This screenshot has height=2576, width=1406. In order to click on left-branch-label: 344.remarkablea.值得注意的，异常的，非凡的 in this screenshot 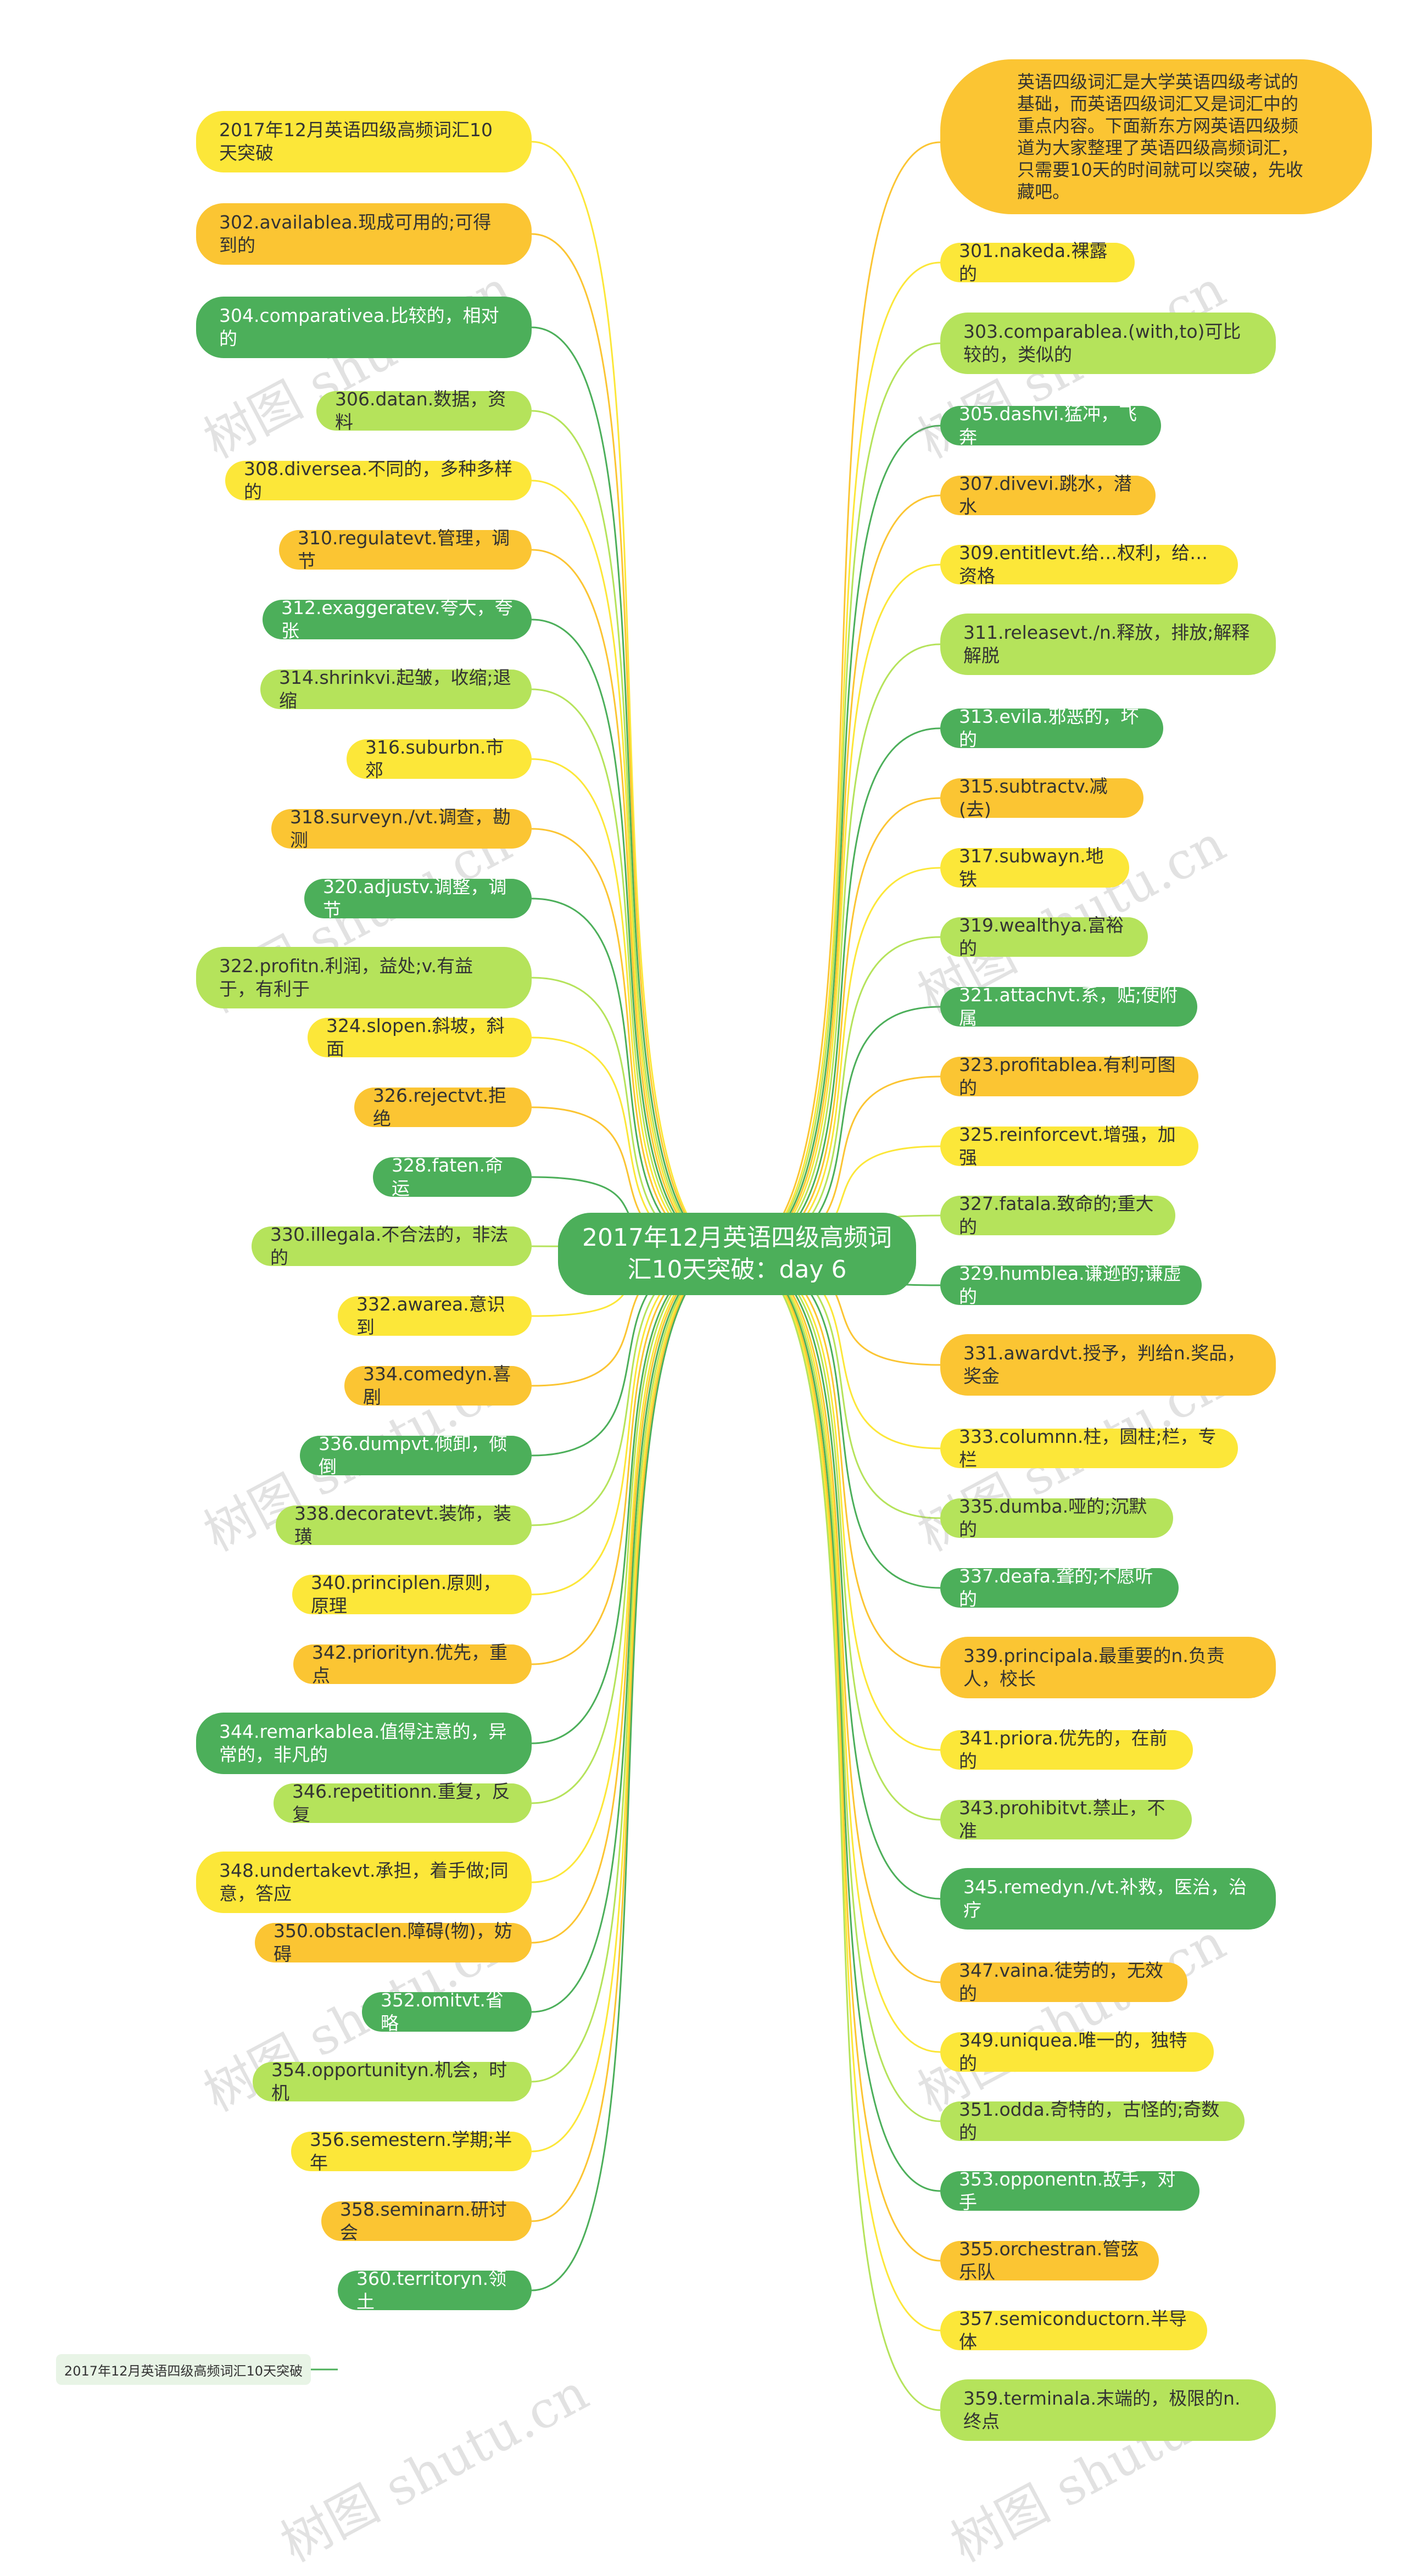, I will do `click(363, 1743)`.